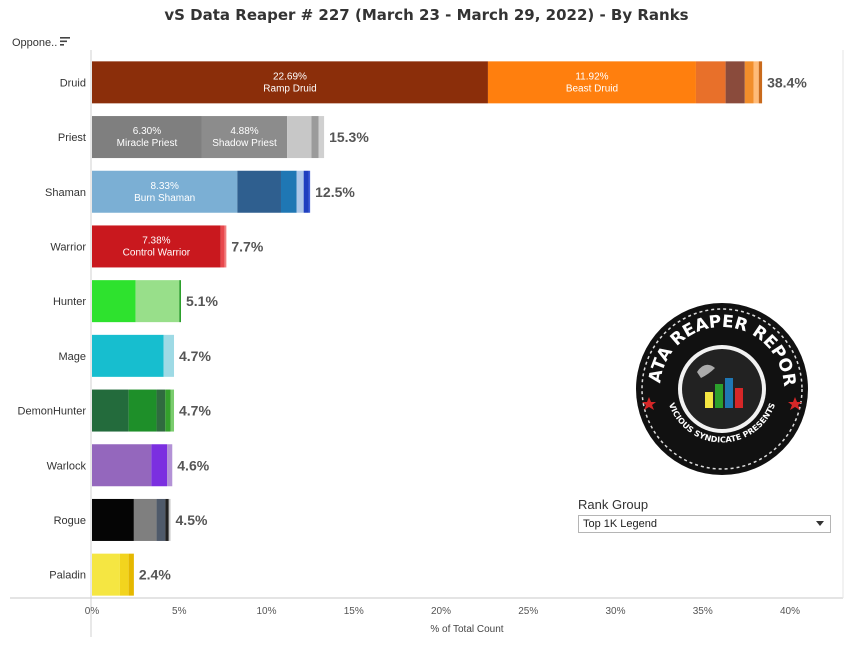 This screenshot has width=853, height=645. I want to click on bar-total-label: 2.4%, so click(155, 575).